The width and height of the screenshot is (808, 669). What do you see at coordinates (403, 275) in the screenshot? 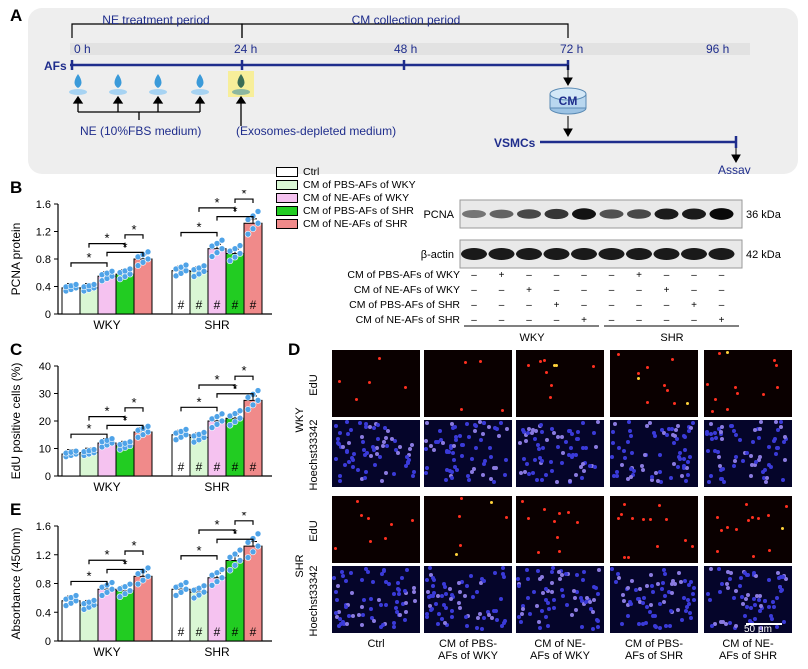
I see `treatment-row-label: CM of PBS-AFs of WKY` at bounding box center [403, 275].